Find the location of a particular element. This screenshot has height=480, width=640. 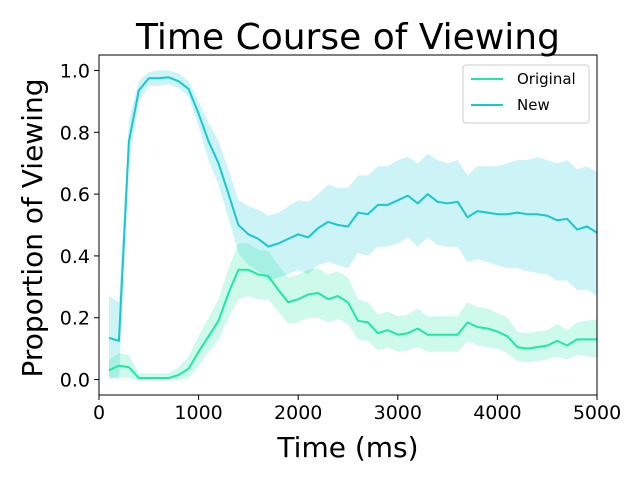

y-tick-label: 0.4 is located at coordinates (75, 257).